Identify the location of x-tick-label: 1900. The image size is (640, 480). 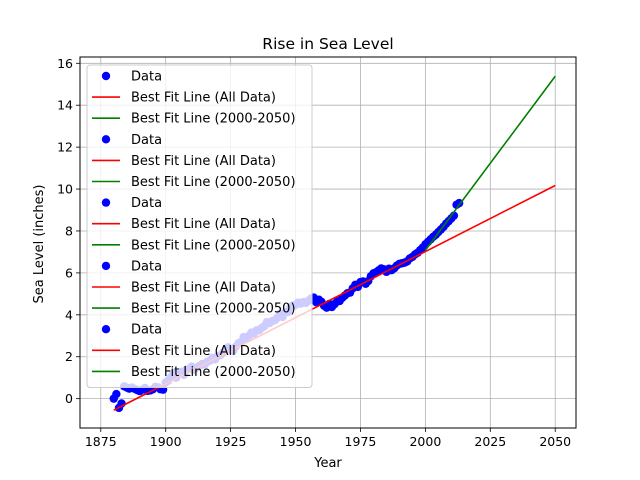
(166, 441).